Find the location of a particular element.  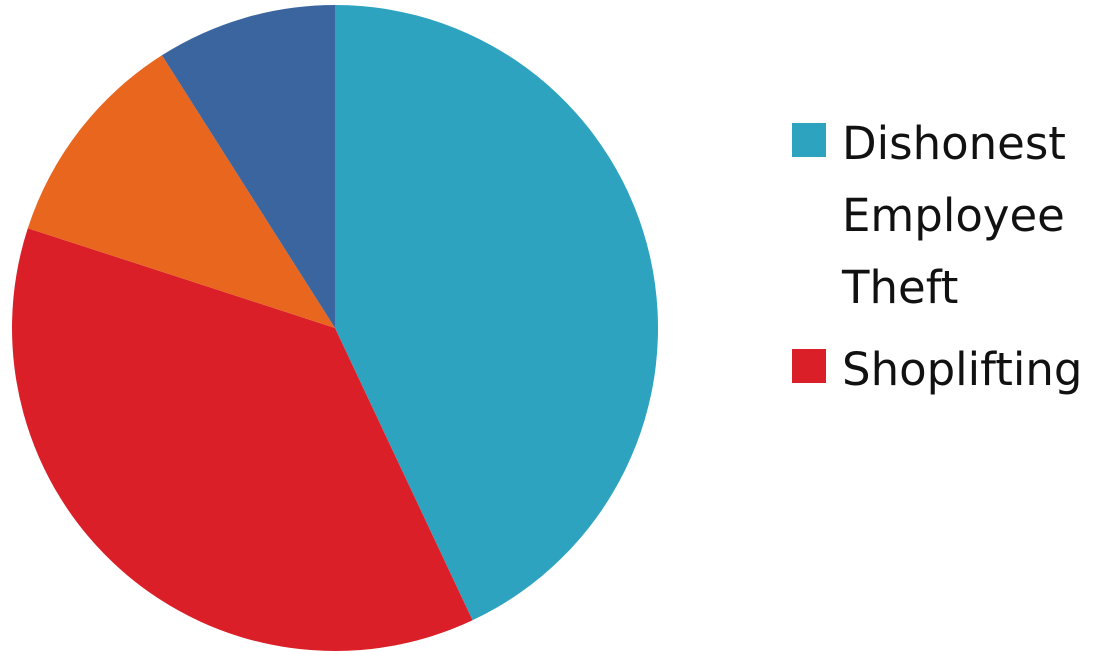

legend: Dishonest Employee Theft Shoplifting is located at coordinates (942, 257).